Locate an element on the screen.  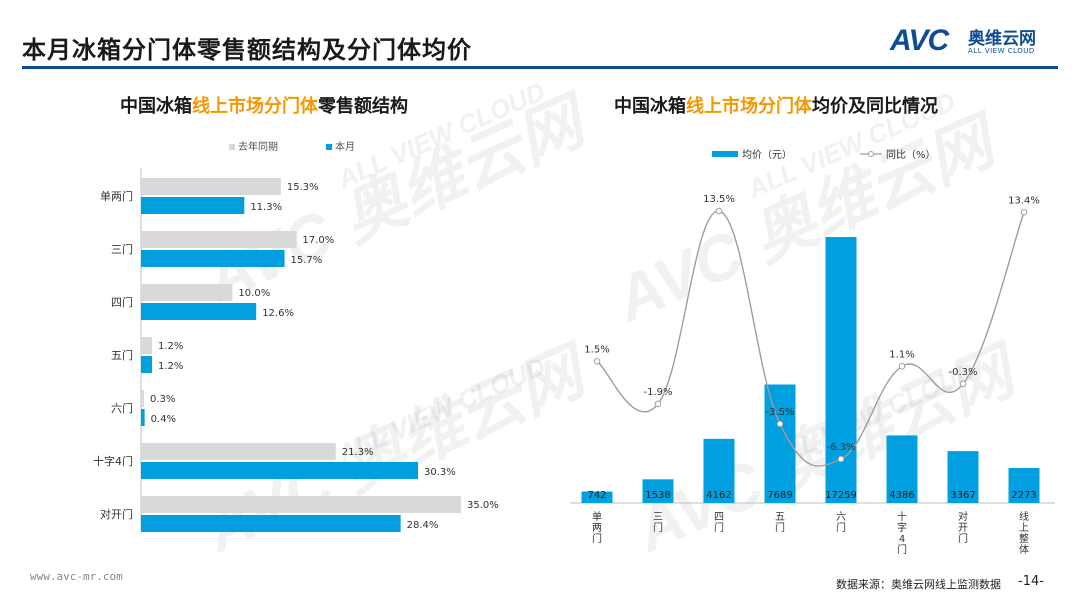
category-label: 十字4门 is located at coordinates (113, 461).